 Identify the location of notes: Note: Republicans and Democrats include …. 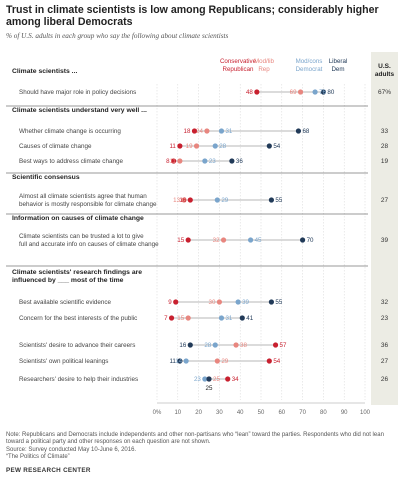
(204, 447).